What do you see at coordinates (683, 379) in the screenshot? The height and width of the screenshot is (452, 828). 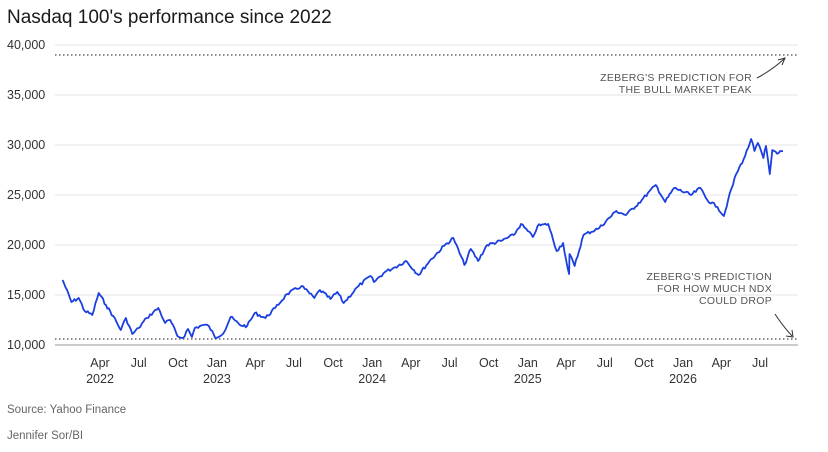 I see `x-tick-year-label: 2026` at bounding box center [683, 379].